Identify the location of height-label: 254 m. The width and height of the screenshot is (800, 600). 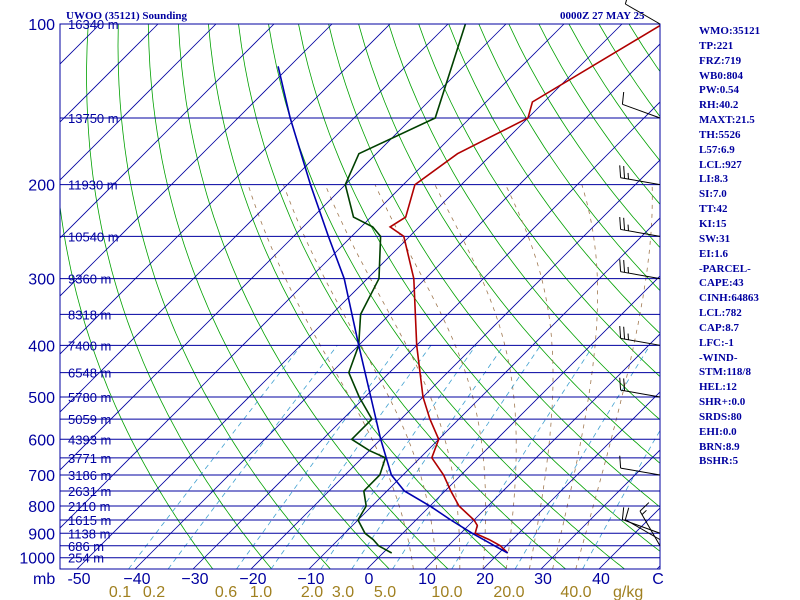
(86, 558).